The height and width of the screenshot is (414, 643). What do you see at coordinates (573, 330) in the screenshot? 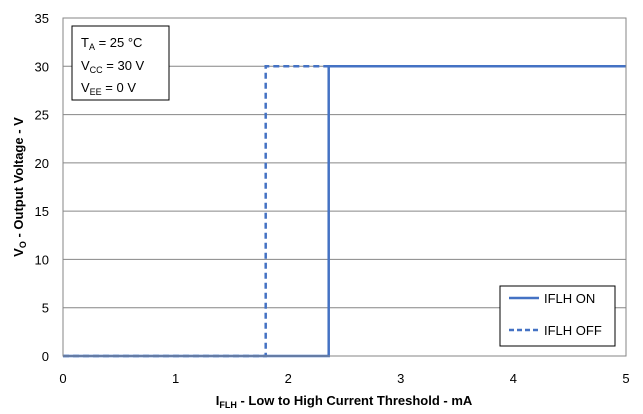
I see `legend-label-iflh-off: IFLH OFF` at bounding box center [573, 330].